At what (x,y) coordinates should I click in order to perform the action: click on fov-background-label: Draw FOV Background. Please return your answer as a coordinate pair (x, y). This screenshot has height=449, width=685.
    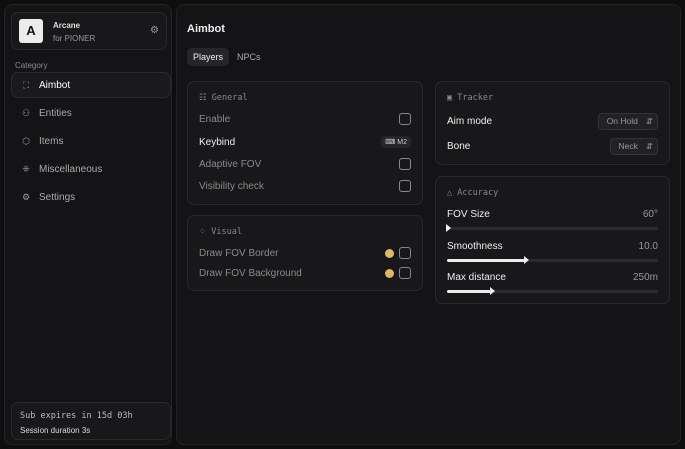
    Looking at the image, I should click on (250, 273).